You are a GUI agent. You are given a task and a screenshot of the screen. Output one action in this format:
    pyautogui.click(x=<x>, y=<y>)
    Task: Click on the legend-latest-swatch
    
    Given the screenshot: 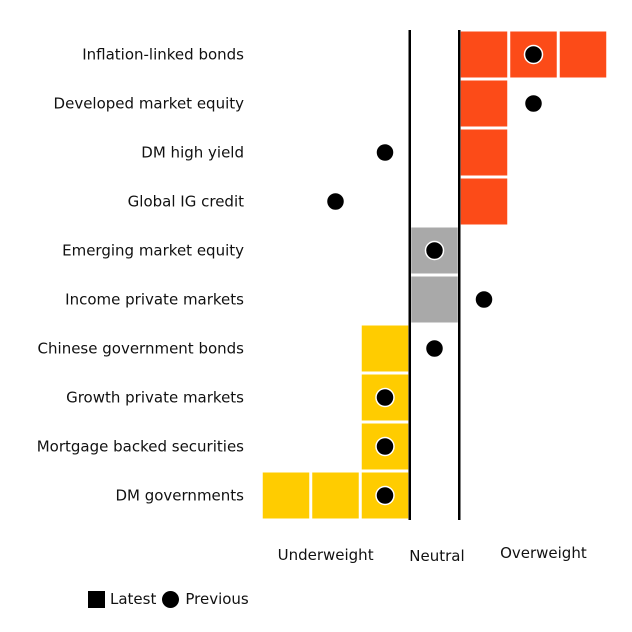 What is the action you would take?
    pyautogui.click(x=96, y=599)
    